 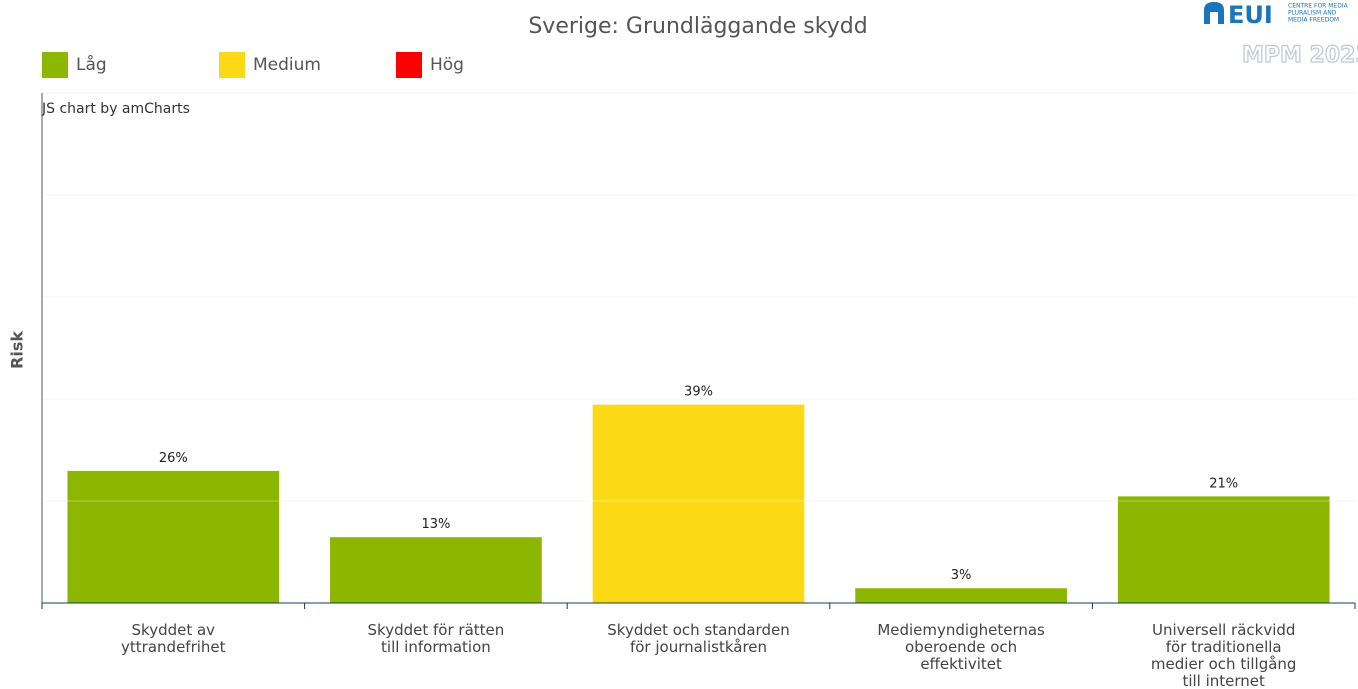 What do you see at coordinates (1312, 13) in the screenshot?
I see `logo-subtitle: PLURALISM AND` at bounding box center [1312, 13].